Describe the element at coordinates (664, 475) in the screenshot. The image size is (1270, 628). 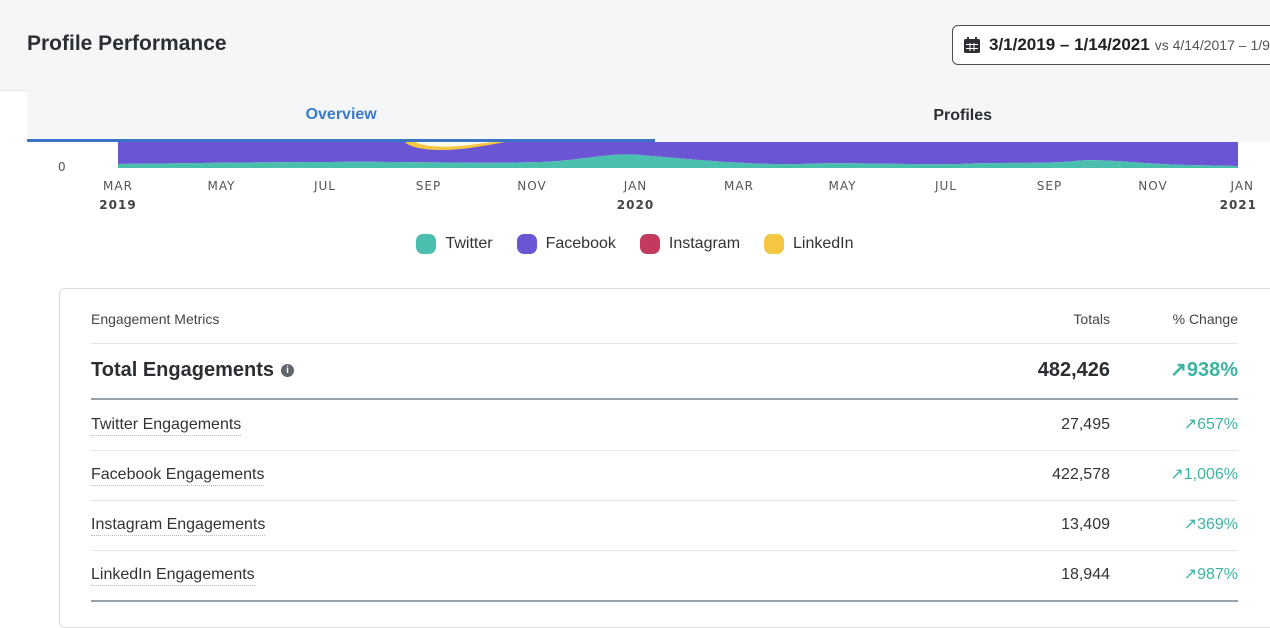
I see `table-row: Facebook Engagements 422,578 ↗1,006%` at that location.